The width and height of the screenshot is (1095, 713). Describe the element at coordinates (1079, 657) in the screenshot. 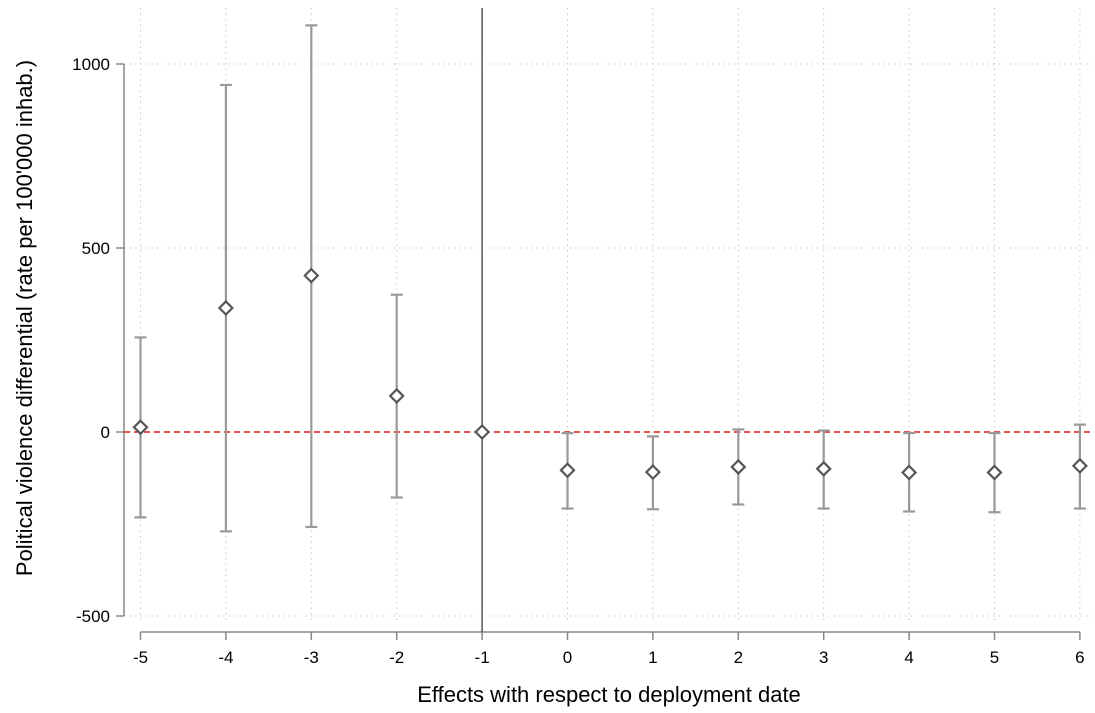

I see `x-tick-label: 6` at that location.